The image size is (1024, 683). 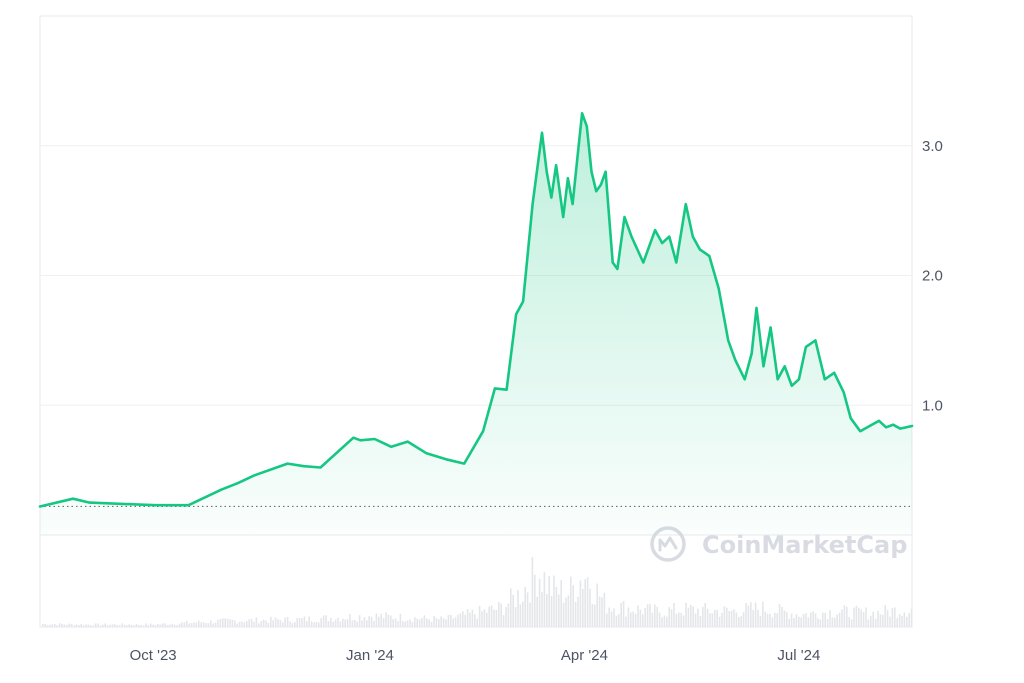 What do you see at coordinates (153, 655) in the screenshot?
I see `x-tick-label: Oct '23` at bounding box center [153, 655].